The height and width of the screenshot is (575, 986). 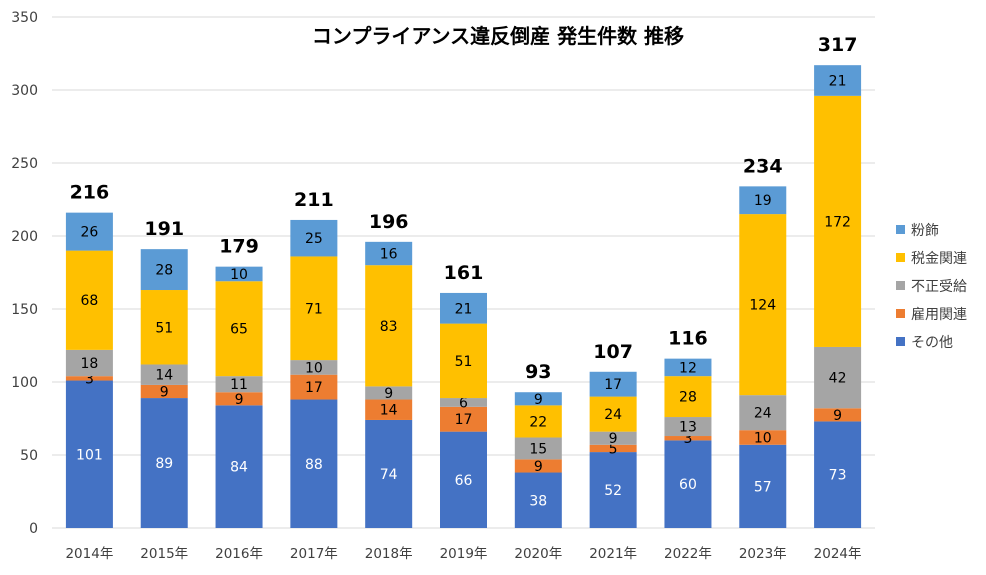 I want to click on bar-stack: 73 9 42 172 21, so click(x=838, y=296).